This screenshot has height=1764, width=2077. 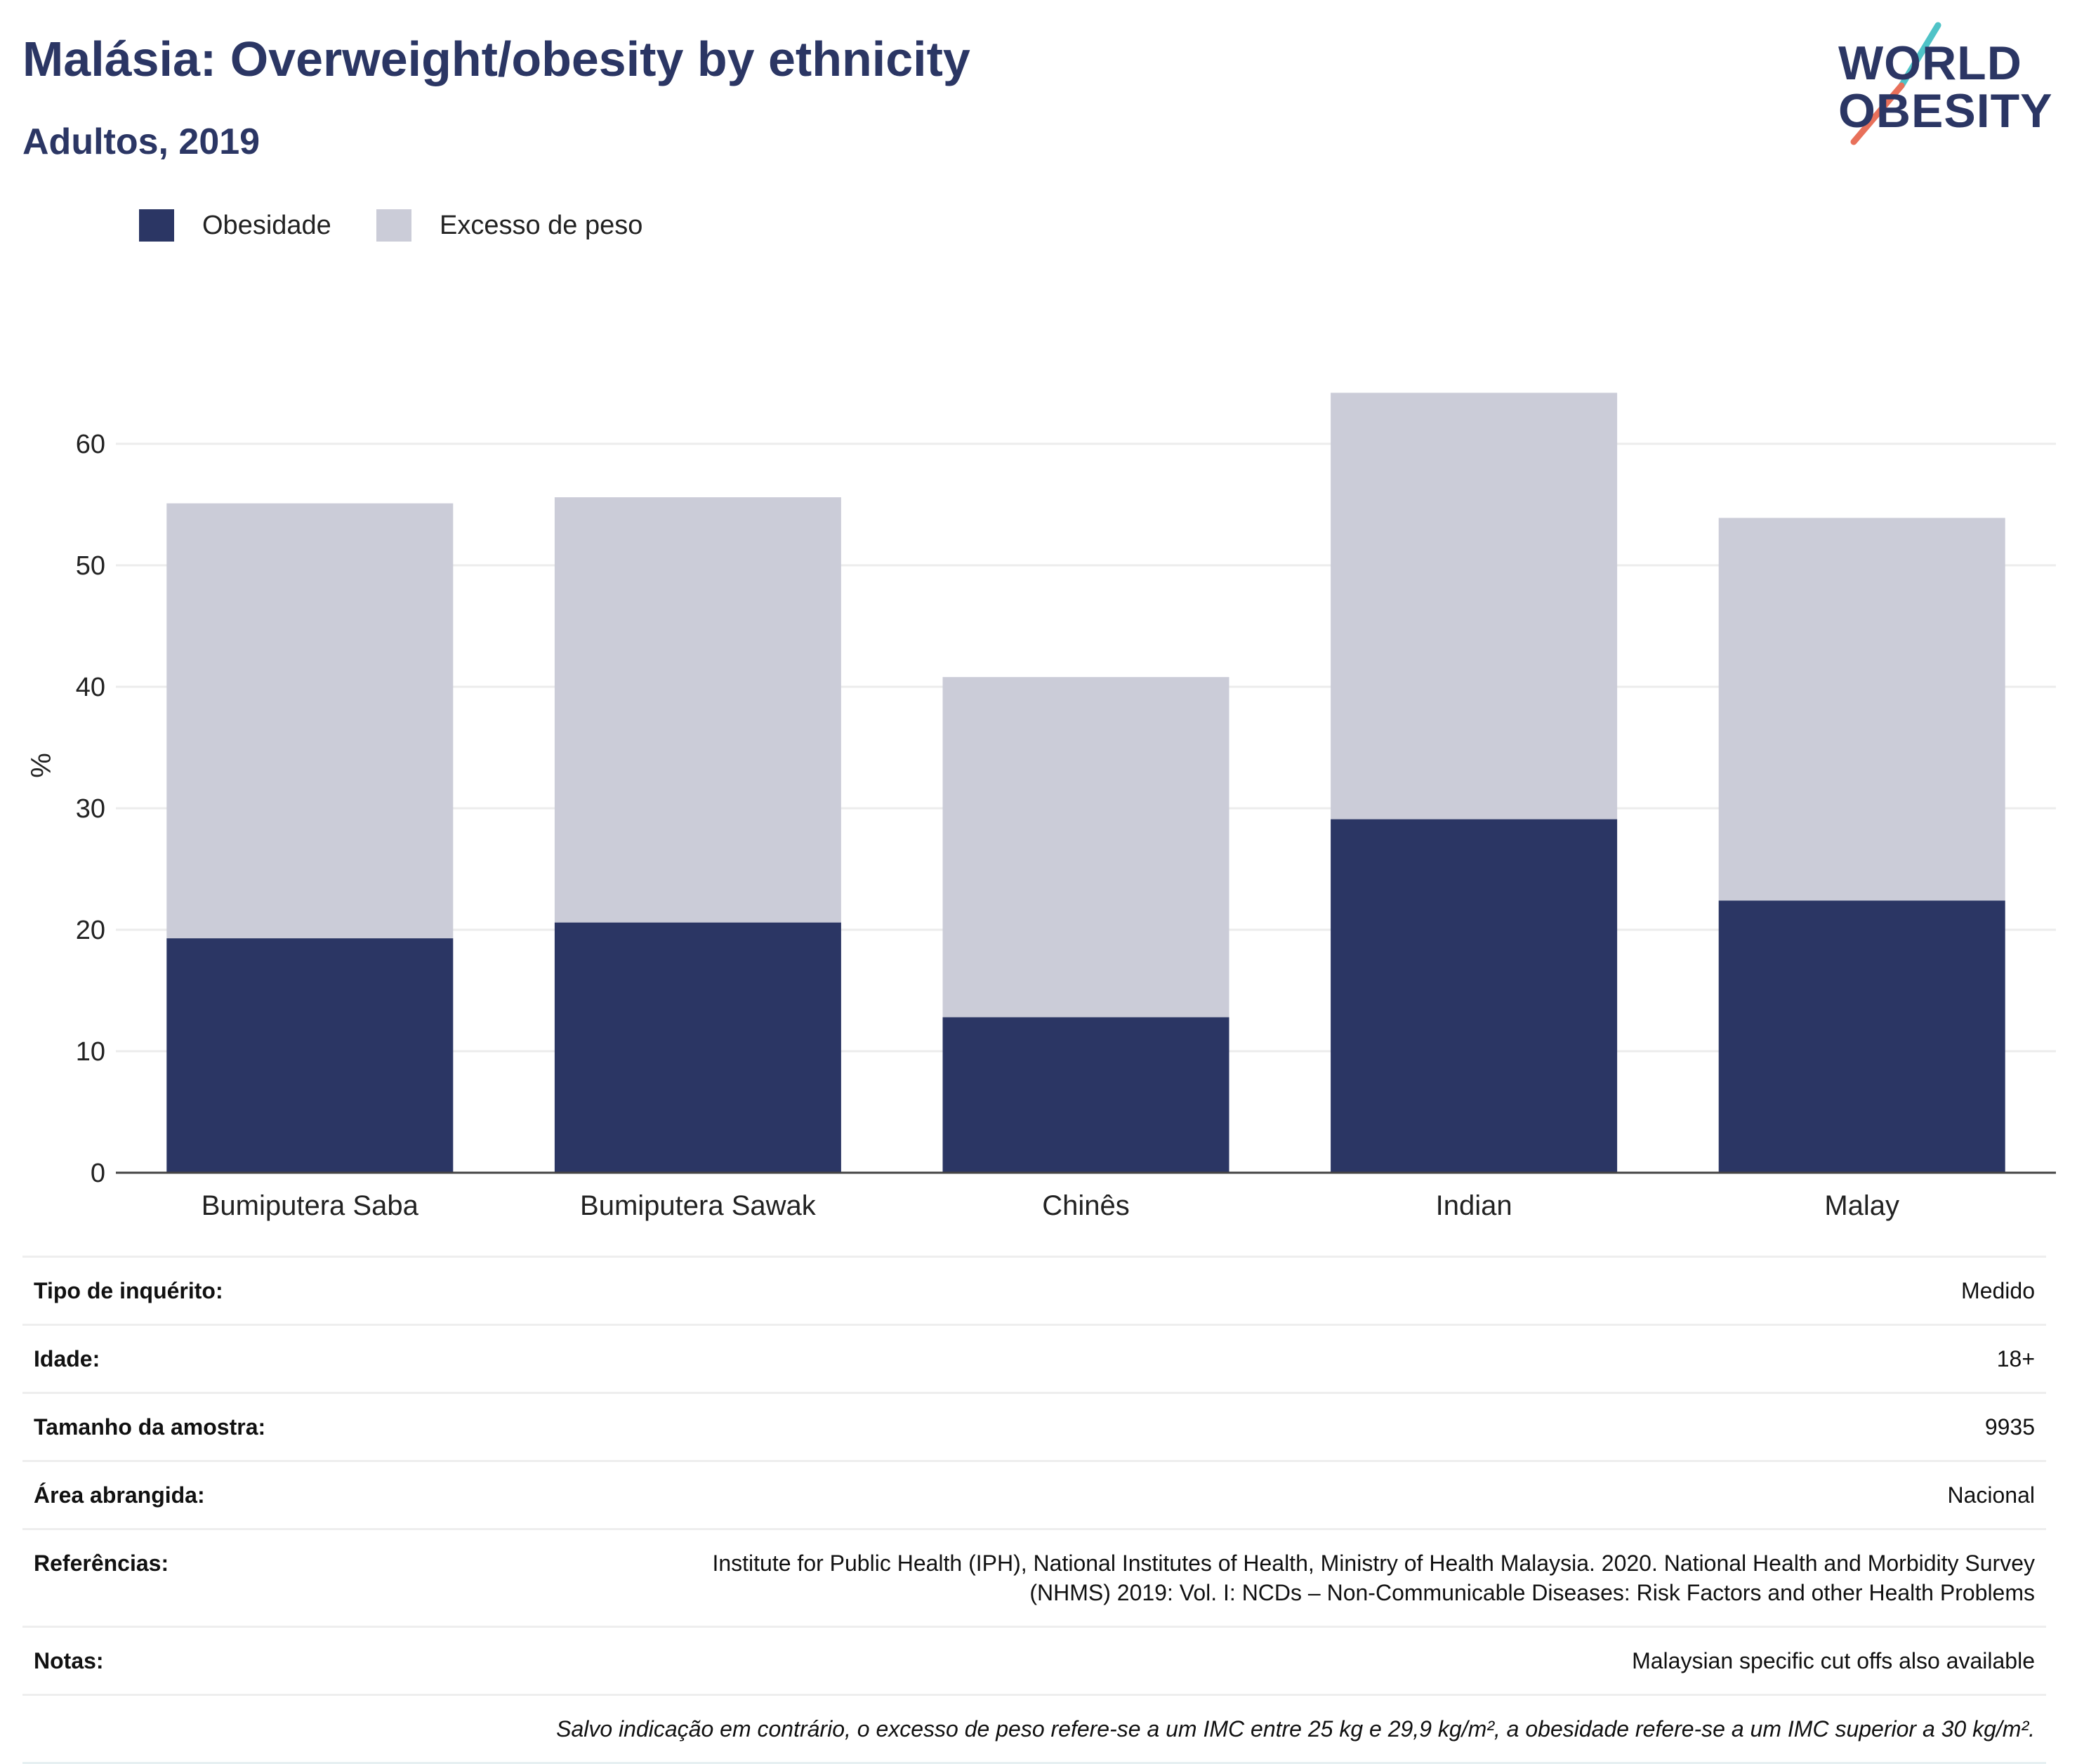 I want to click on logo-slash-icon, so click(x=1895, y=83).